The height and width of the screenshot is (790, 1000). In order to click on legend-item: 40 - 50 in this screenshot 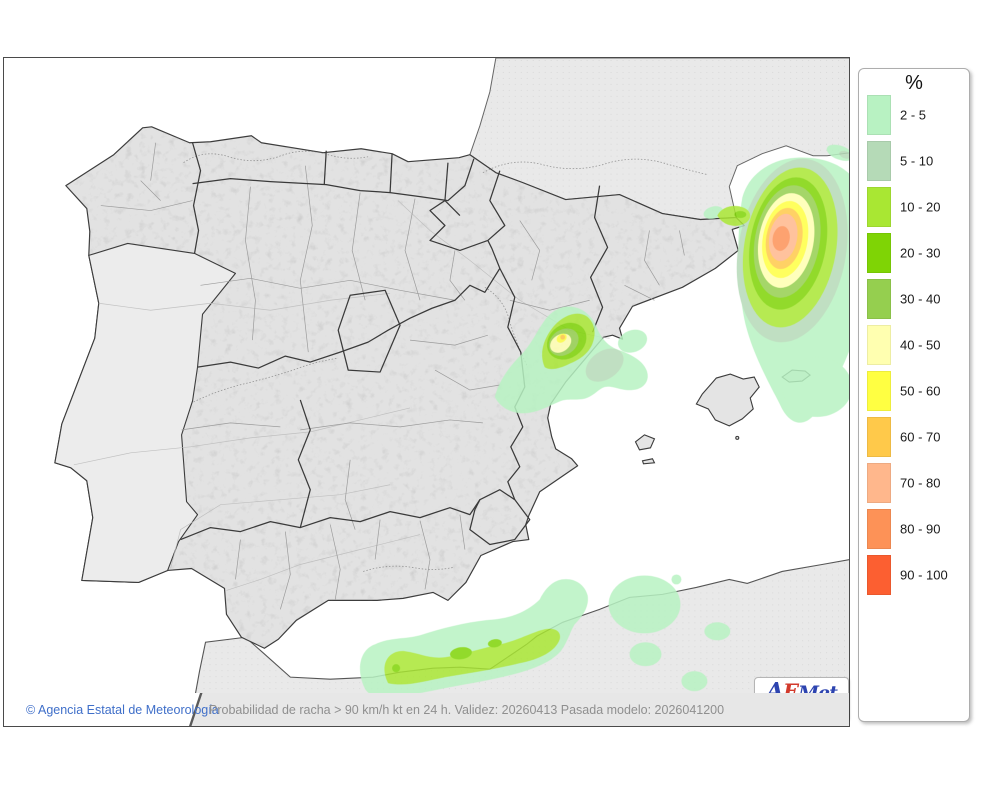, I will do `click(916, 345)`.